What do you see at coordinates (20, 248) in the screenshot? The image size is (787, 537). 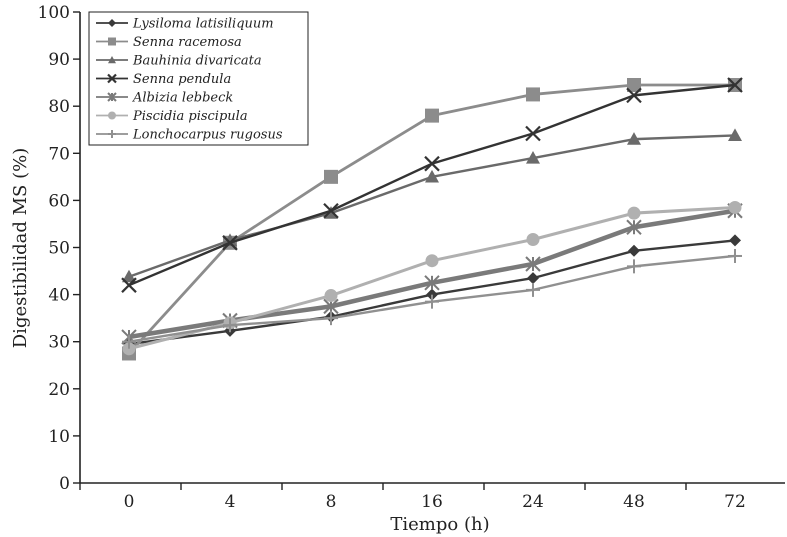 I see `y-axis-title: Digestibilidad MS (%)` at bounding box center [20, 248].